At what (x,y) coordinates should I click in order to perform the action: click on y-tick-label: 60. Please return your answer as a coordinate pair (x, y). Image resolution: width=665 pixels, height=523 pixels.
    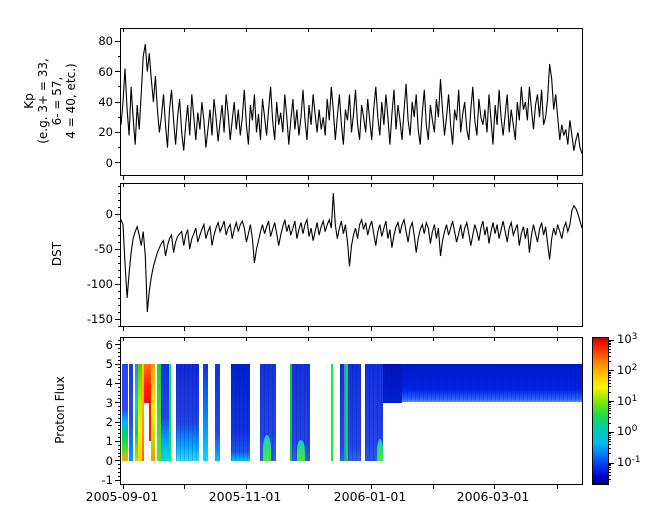
    Looking at the image, I should click on (105, 71).